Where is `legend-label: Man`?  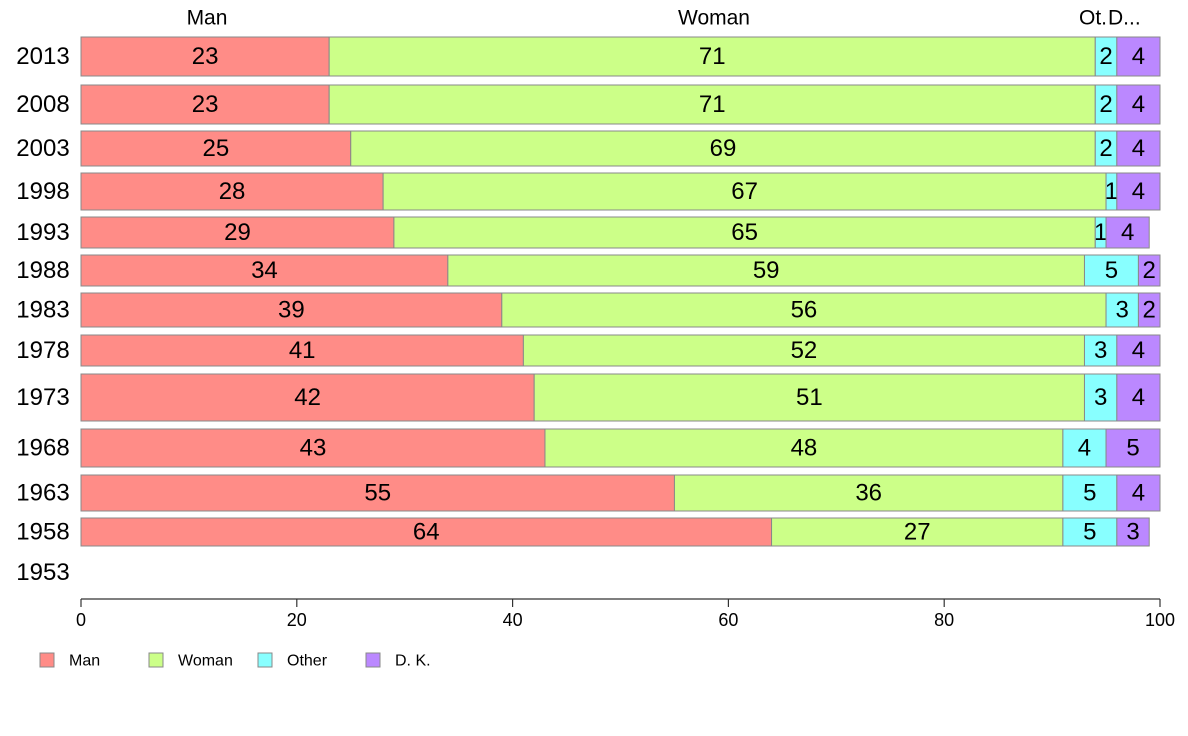 legend-label: Man is located at coordinates (84, 661).